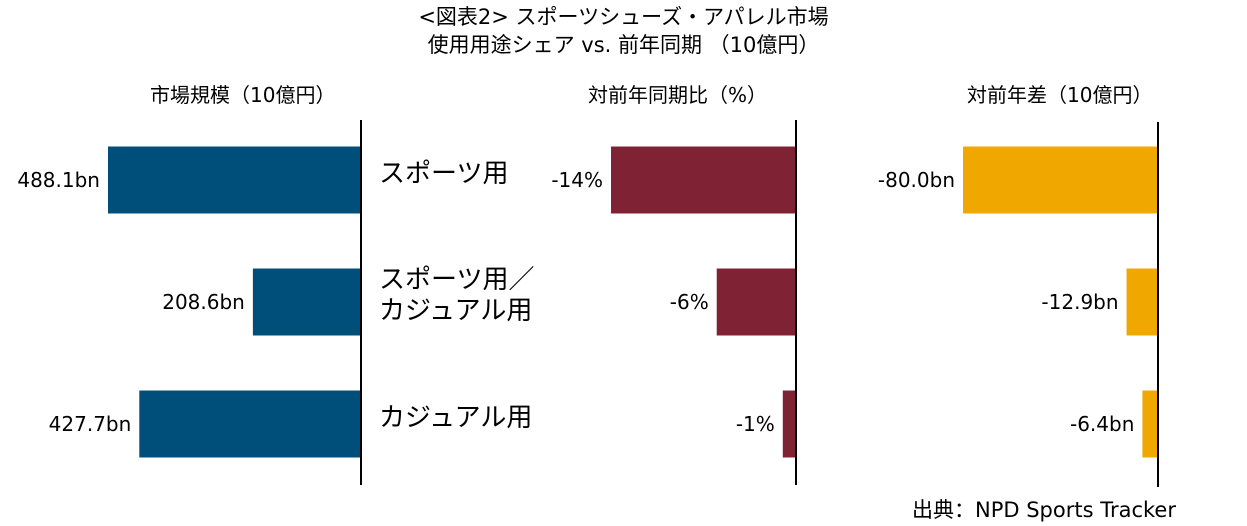 This screenshot has height=526, width=1247. Describe the element at coordinates (577, 180) in the screenshot. I see `data-label-1-0: -14%` at that location.